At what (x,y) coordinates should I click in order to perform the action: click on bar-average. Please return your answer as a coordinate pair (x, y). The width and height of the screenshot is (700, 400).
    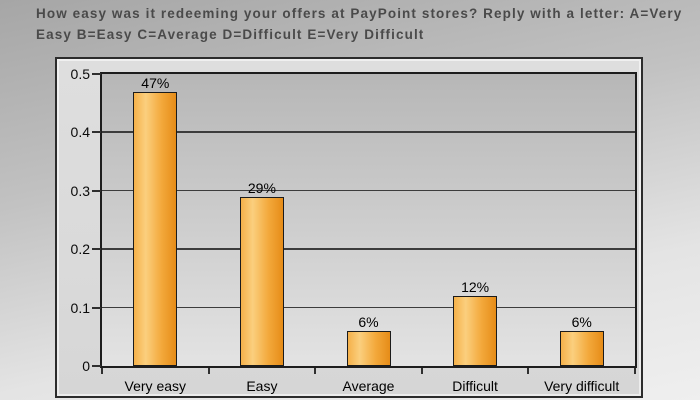
    Looking at the image, I should click on (368, 348).